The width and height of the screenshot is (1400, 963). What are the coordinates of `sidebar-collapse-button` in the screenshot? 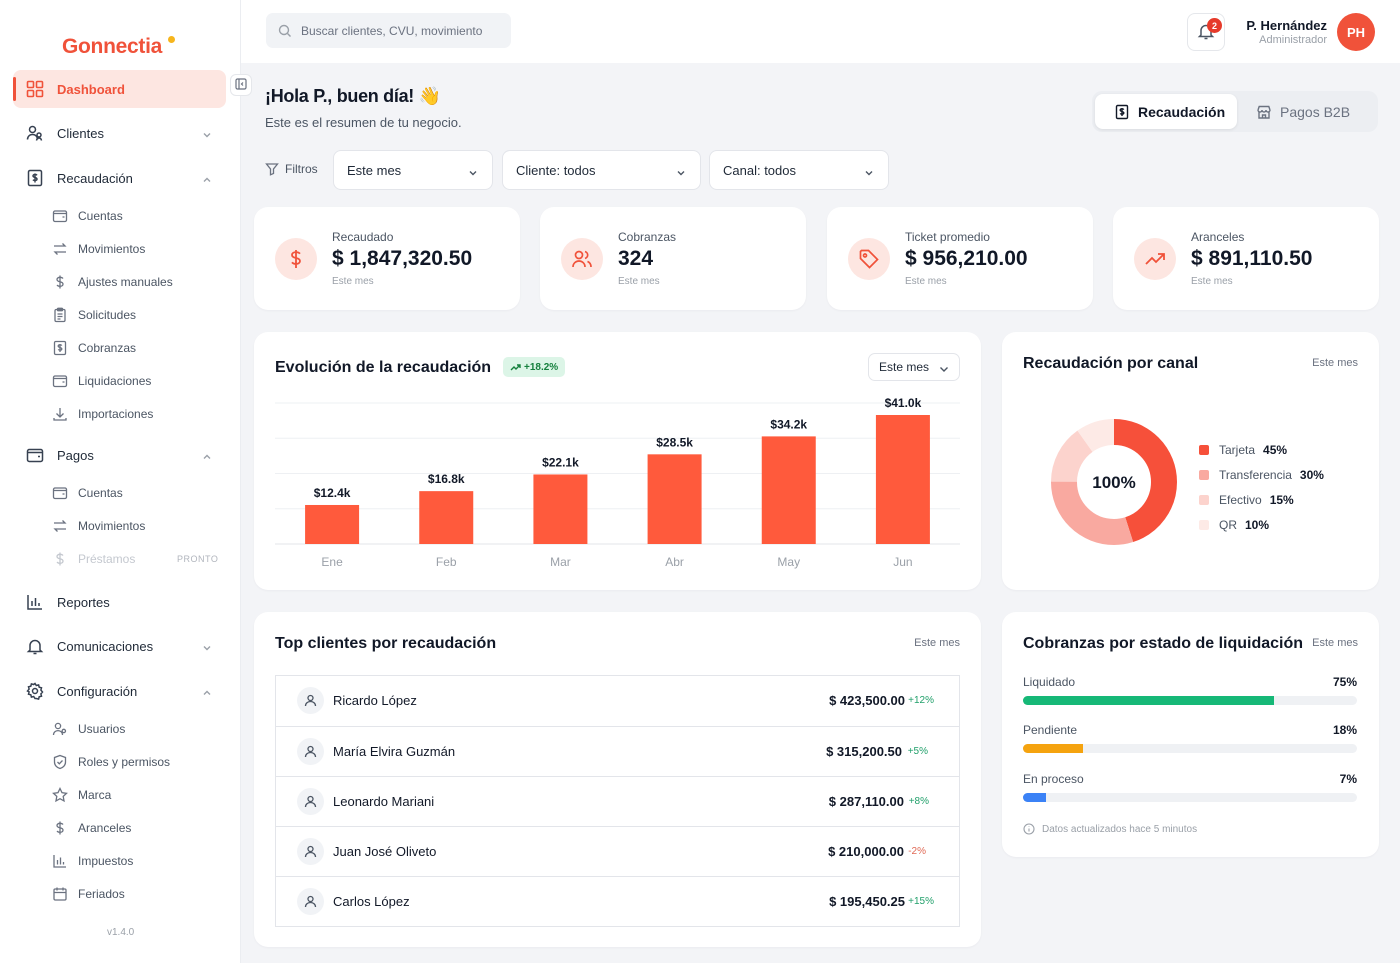 It's located at (241, 85).